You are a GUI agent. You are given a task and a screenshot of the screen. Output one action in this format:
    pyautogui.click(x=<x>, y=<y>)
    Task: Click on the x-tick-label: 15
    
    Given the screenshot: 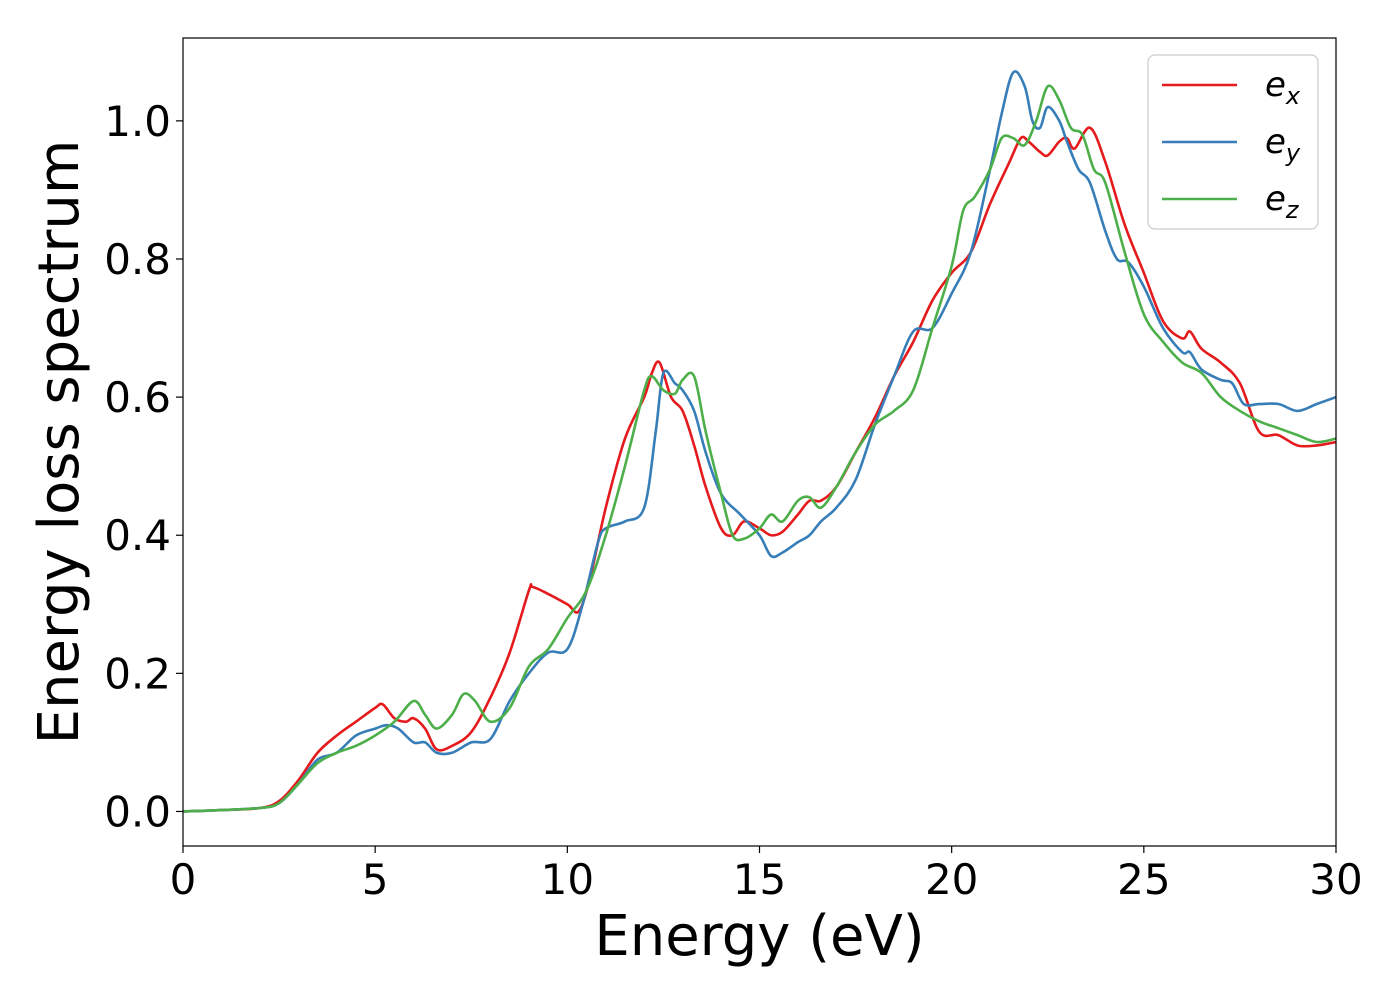 What is the action you would take?
    pyautogui.click(x=759, y=879)
    